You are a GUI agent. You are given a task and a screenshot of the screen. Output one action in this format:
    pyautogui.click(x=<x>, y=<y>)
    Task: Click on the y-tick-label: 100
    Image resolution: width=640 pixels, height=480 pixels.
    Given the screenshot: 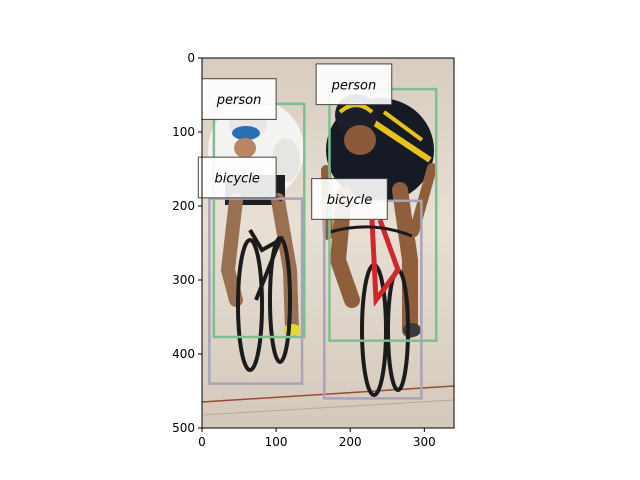 What is the action you would take?
    pyautogui.click(x=183, y=132)
    